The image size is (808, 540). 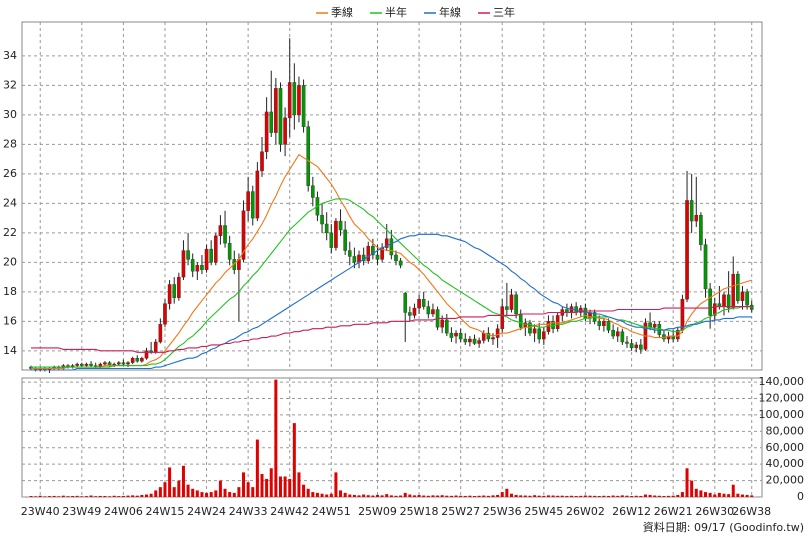 I want to click on y-tick-label: 30, so click(x=10, y=114).